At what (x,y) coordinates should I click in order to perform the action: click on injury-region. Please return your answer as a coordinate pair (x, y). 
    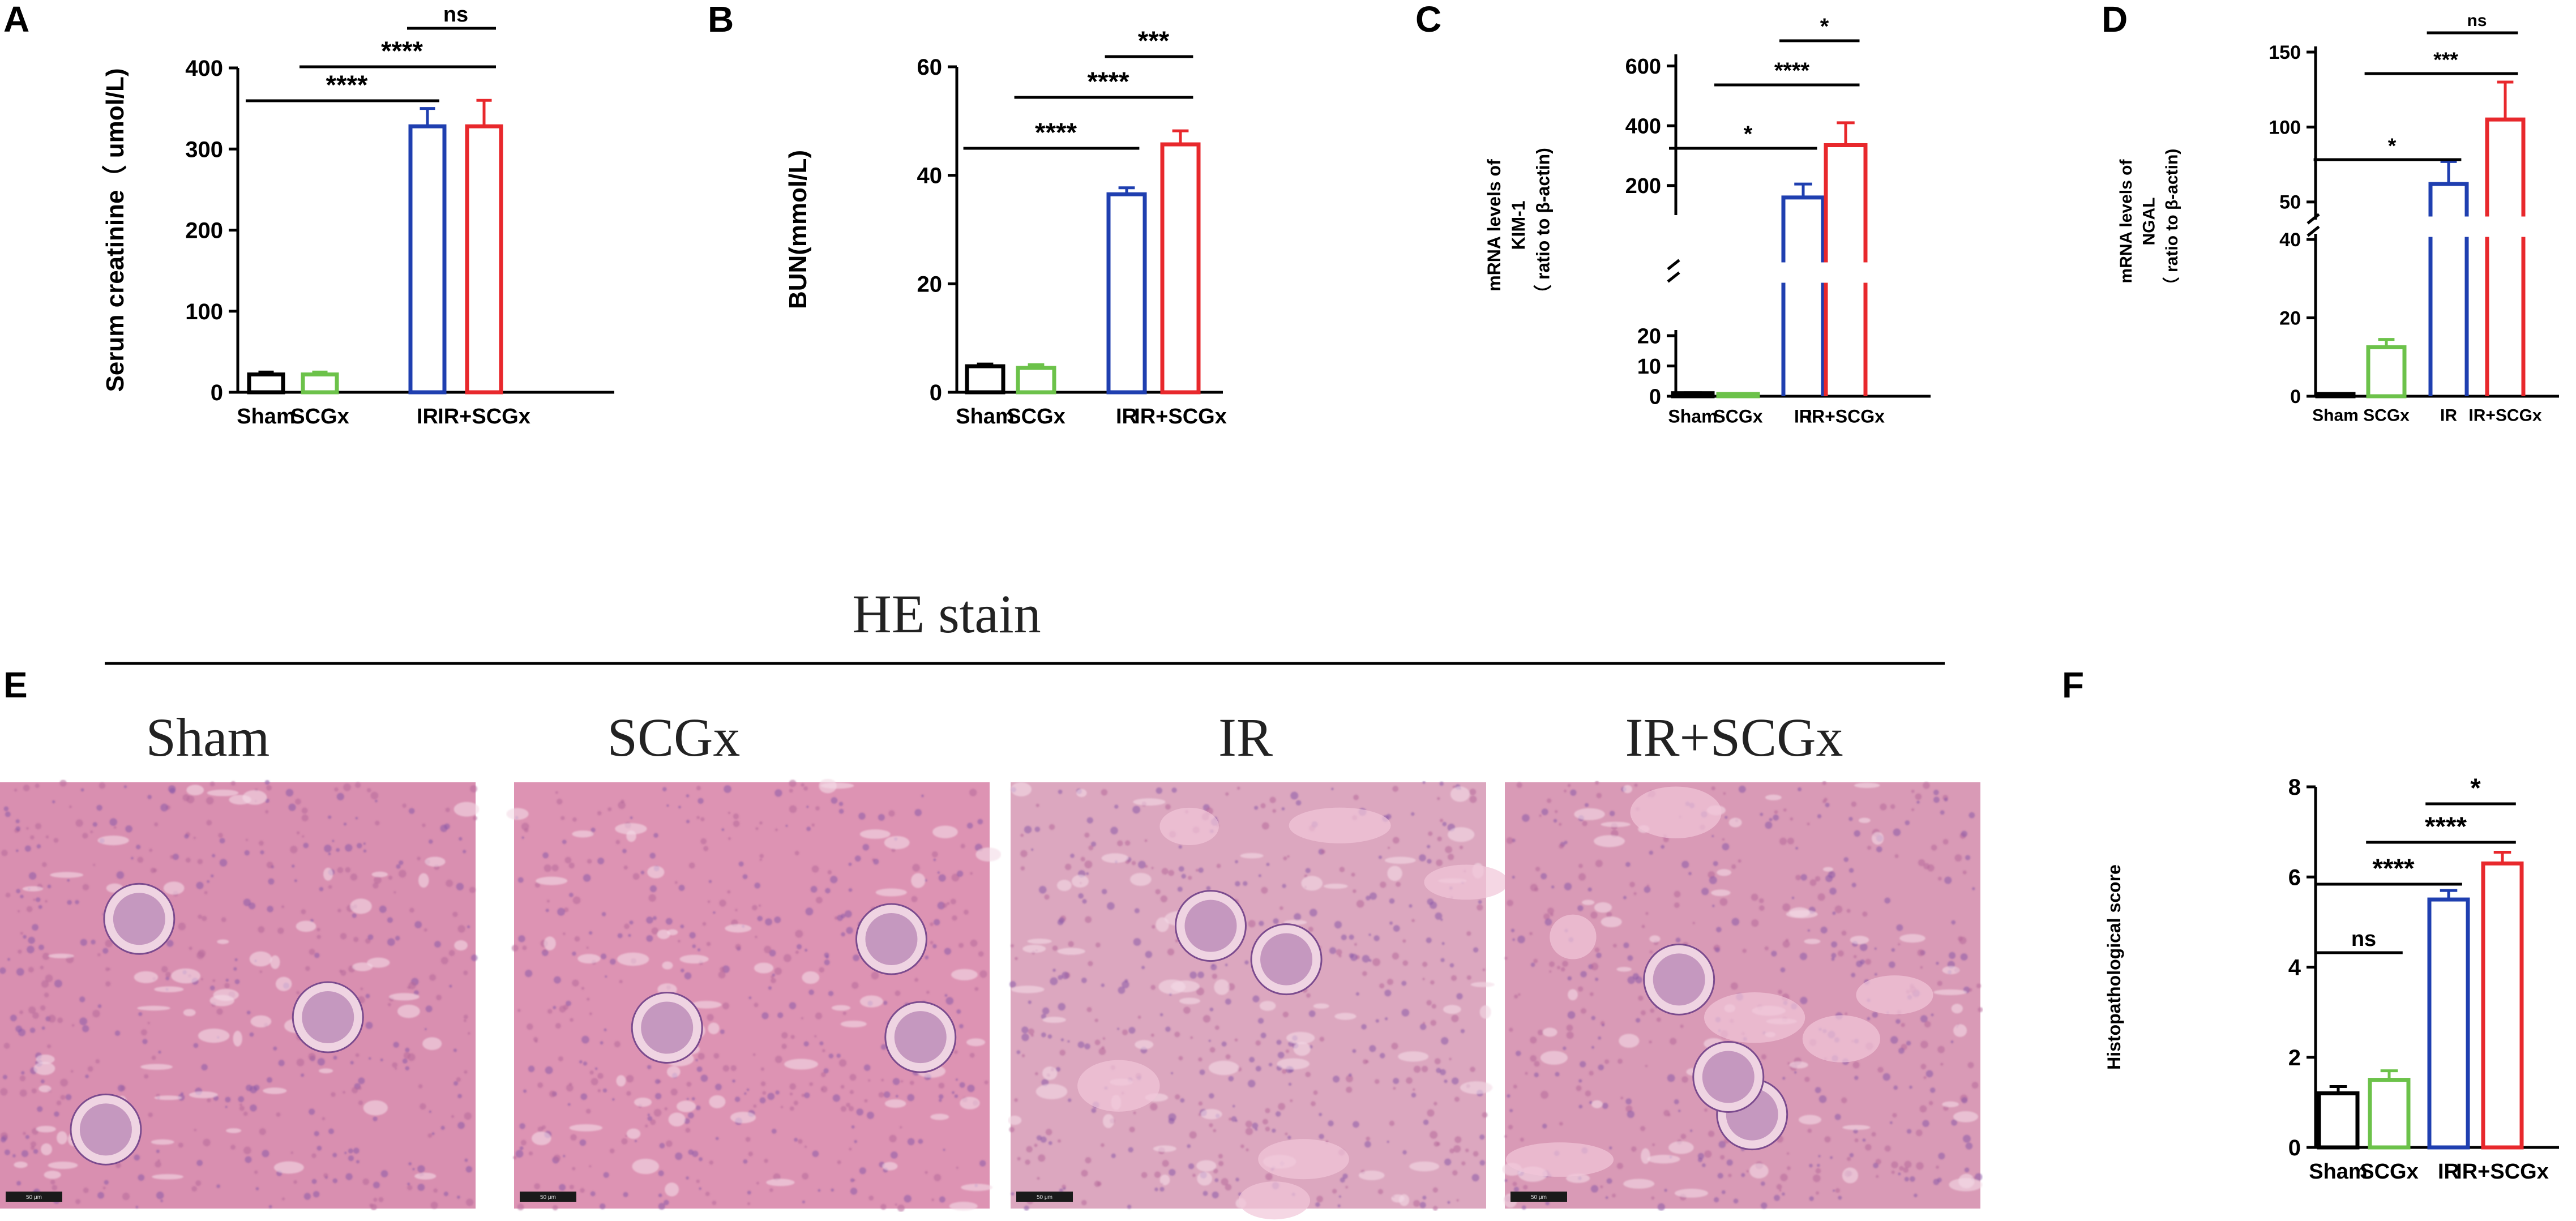
    Looking at the image, I should click on (1676, 812).